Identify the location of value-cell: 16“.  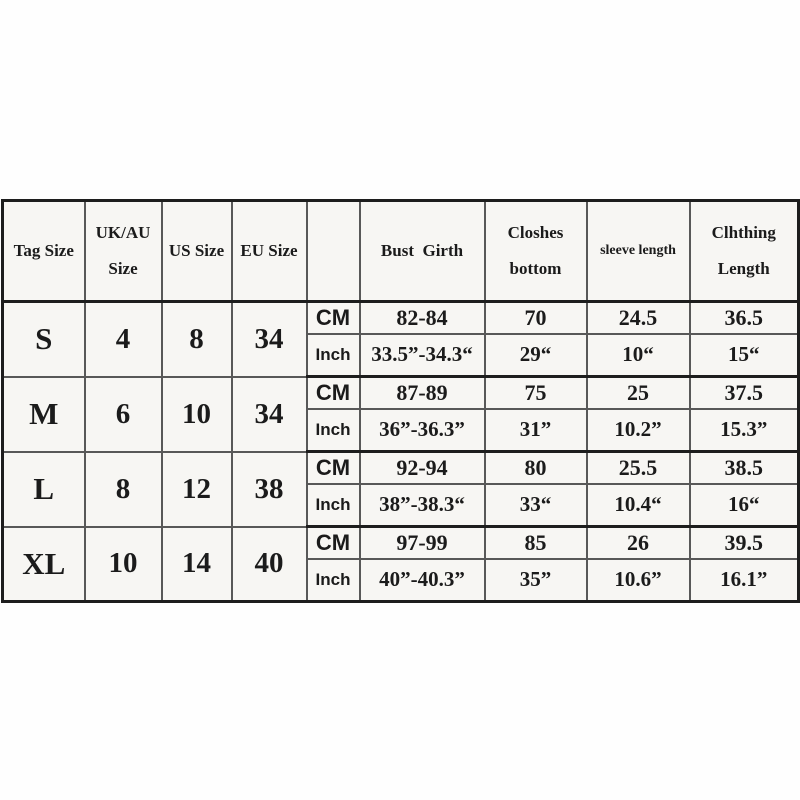
(744, 505).